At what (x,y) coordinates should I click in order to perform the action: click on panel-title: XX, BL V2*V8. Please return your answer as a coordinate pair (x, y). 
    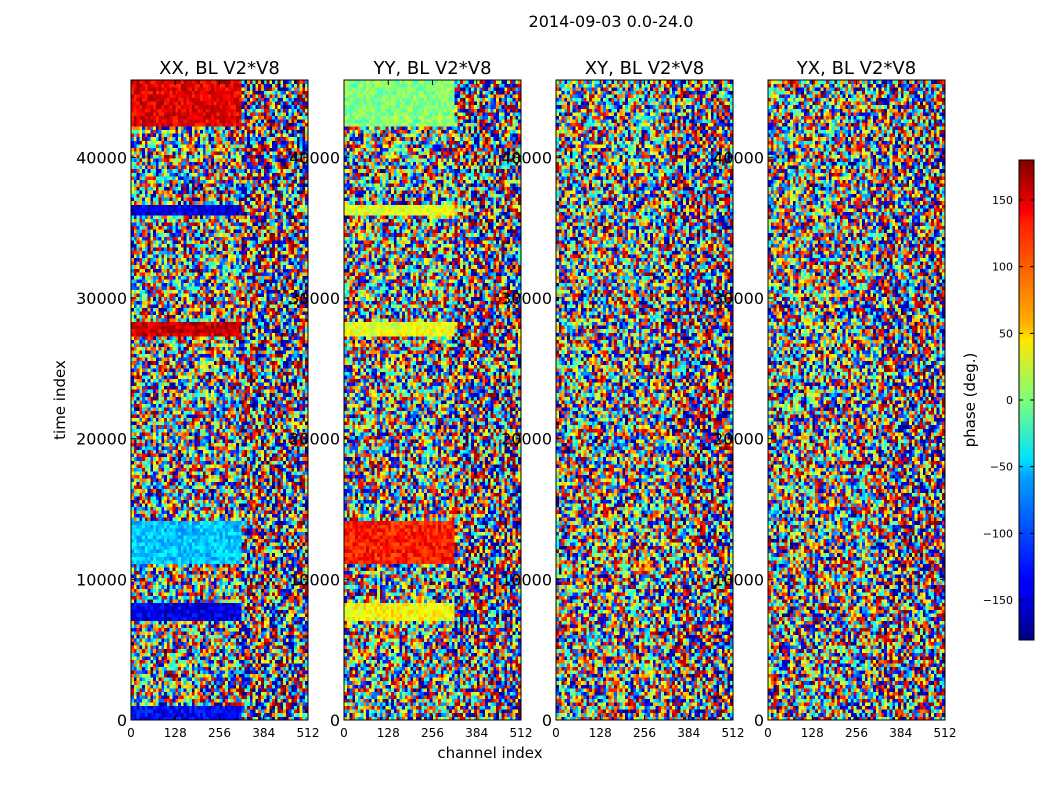
    Looking at the image, I should click on (219, 68).